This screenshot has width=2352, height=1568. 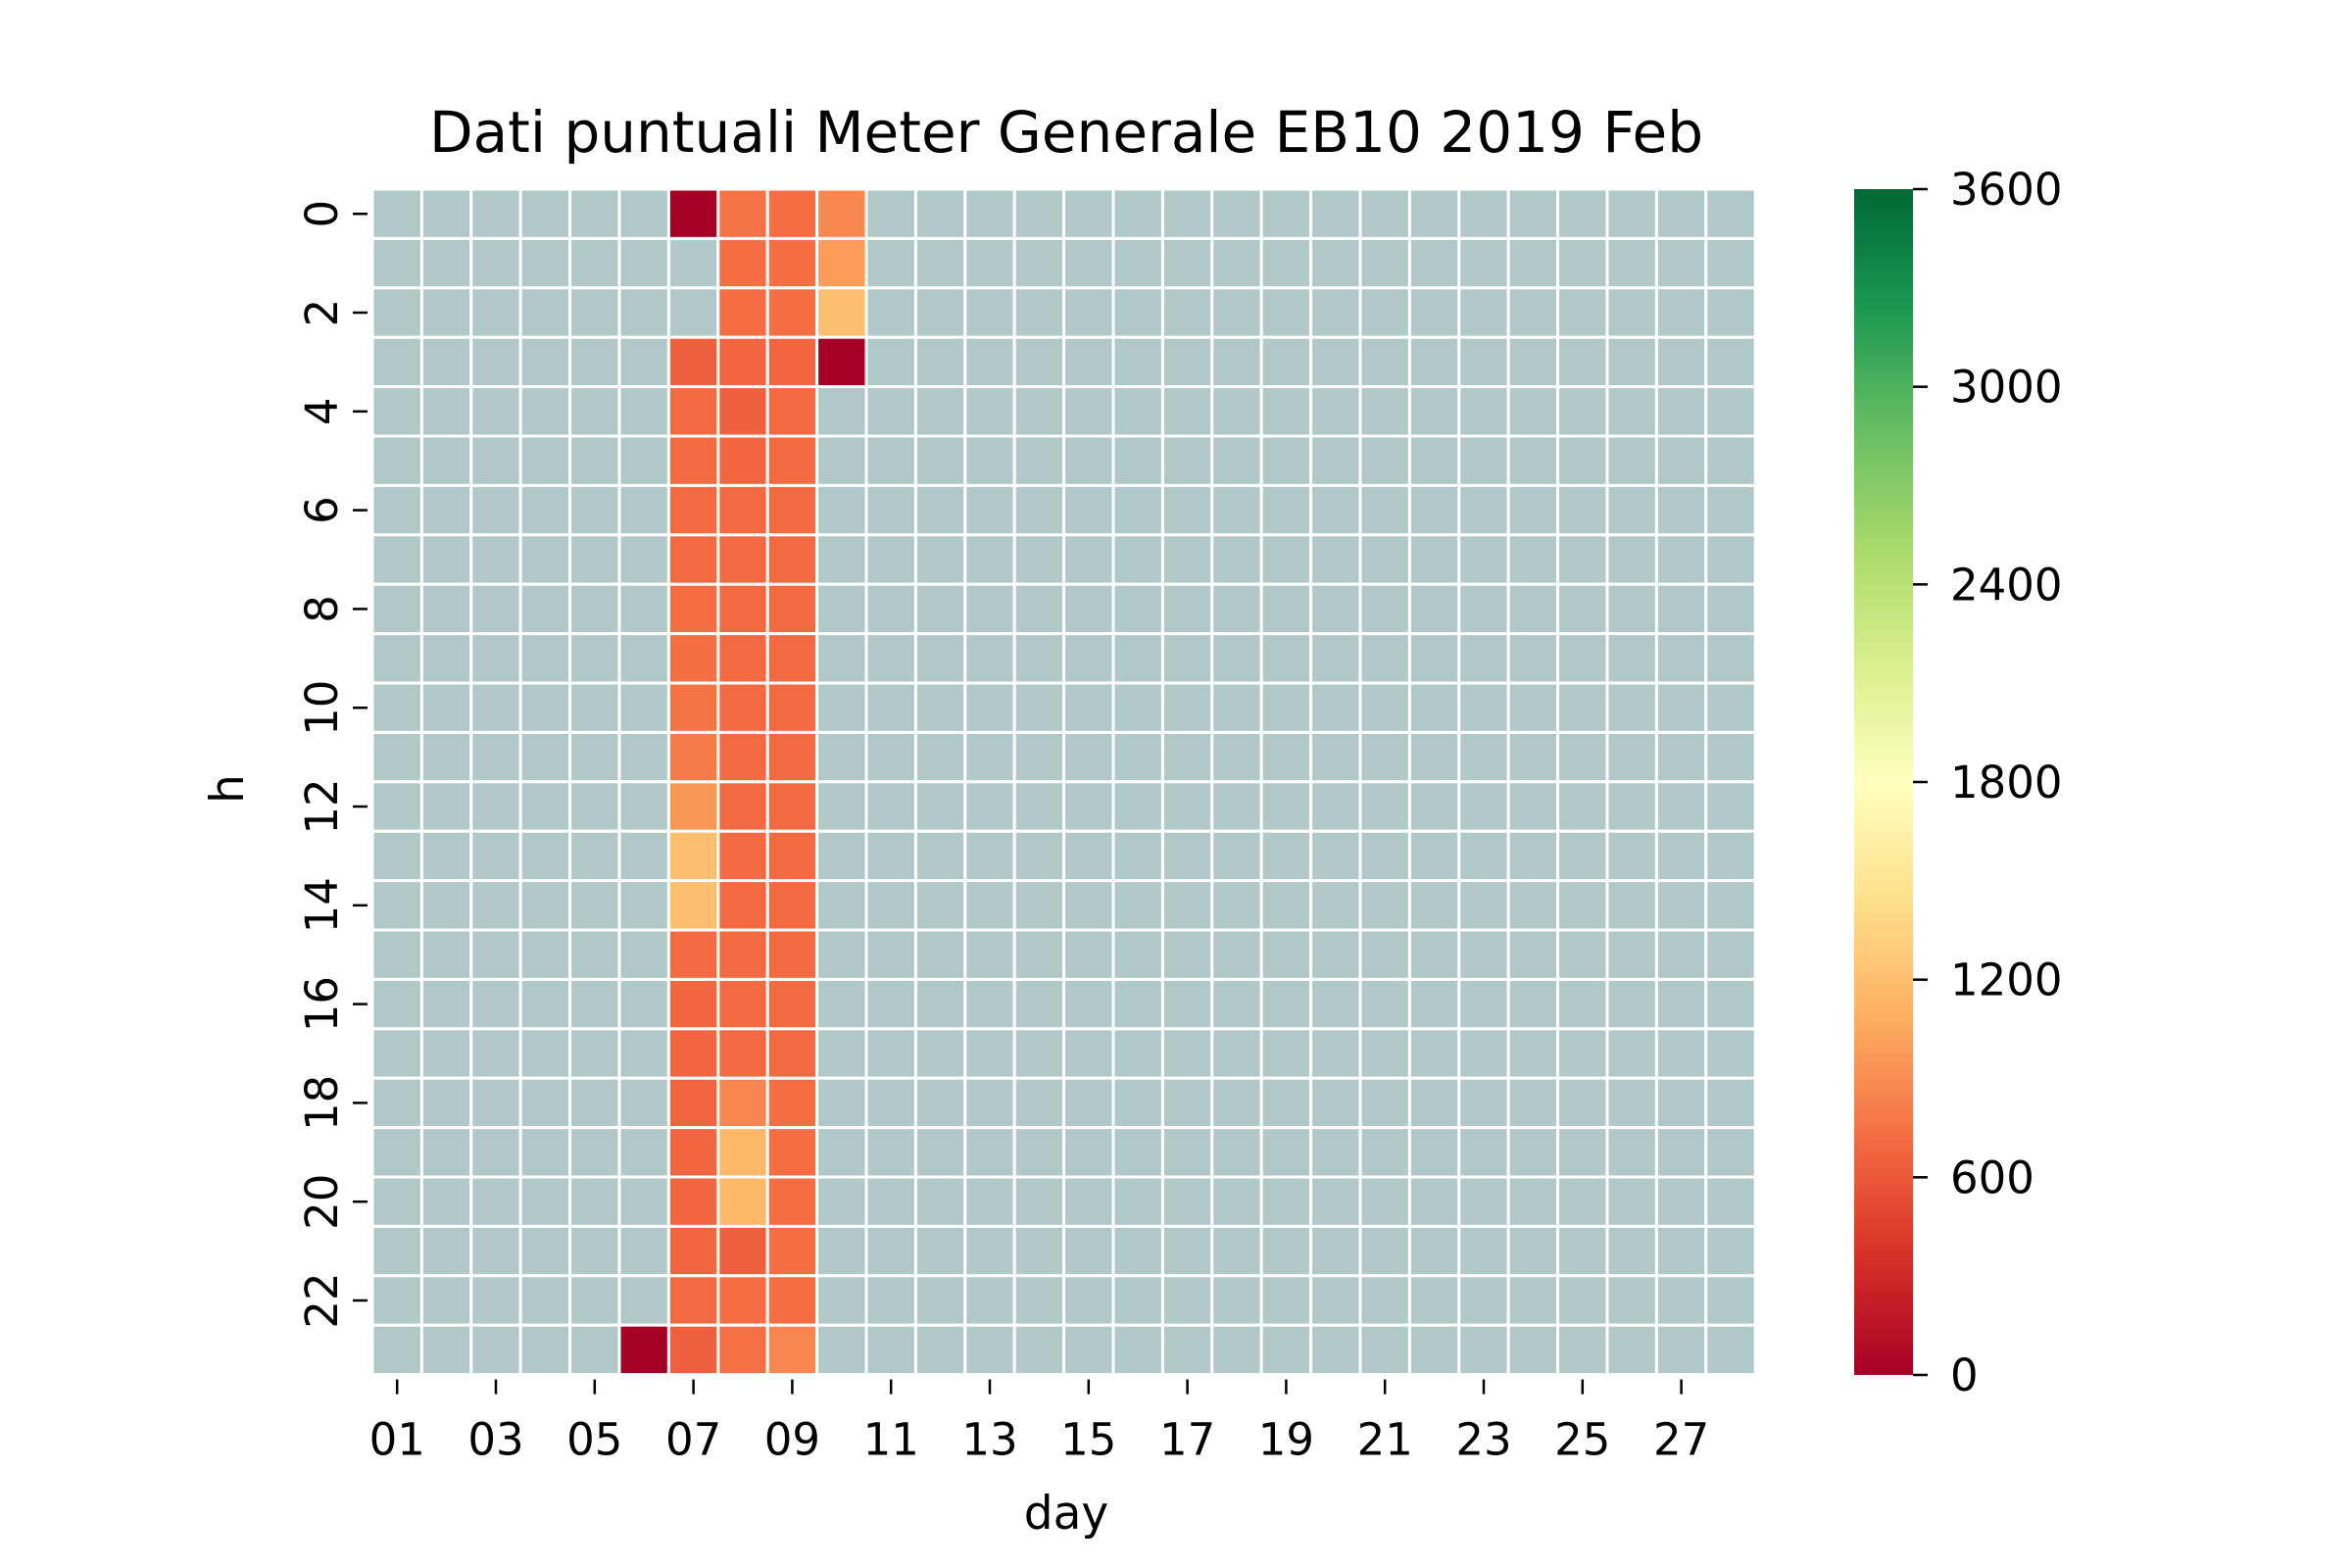 I want to click on colorbar, so click(x=1883, y=782).